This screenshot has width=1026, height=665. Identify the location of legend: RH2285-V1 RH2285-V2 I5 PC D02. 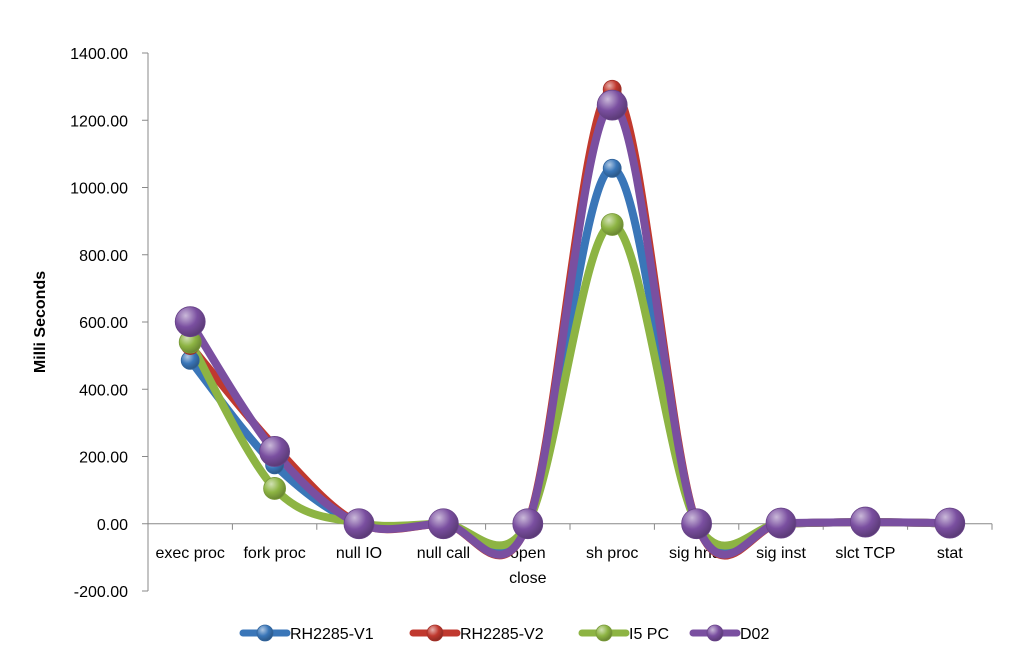
(504, 633).